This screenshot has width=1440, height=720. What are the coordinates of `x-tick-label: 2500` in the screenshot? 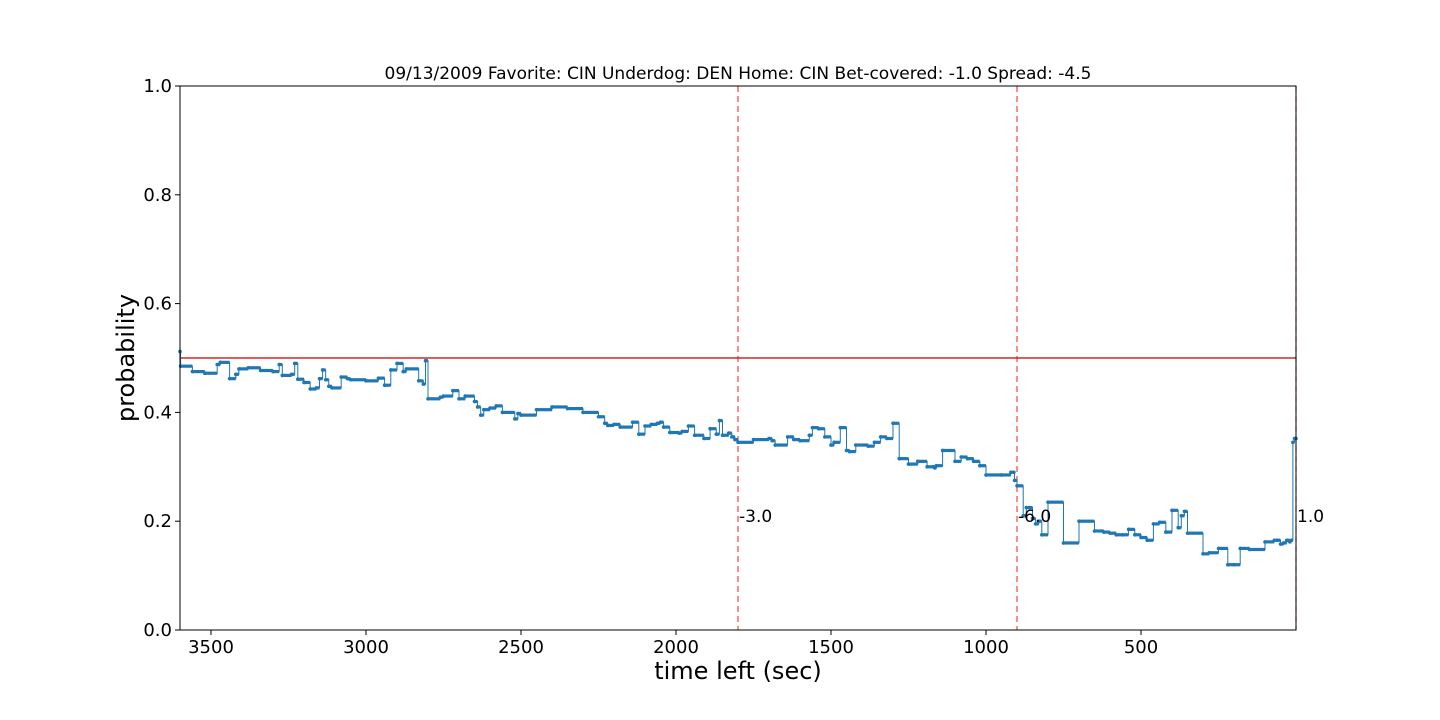 It's located at (521, 647).